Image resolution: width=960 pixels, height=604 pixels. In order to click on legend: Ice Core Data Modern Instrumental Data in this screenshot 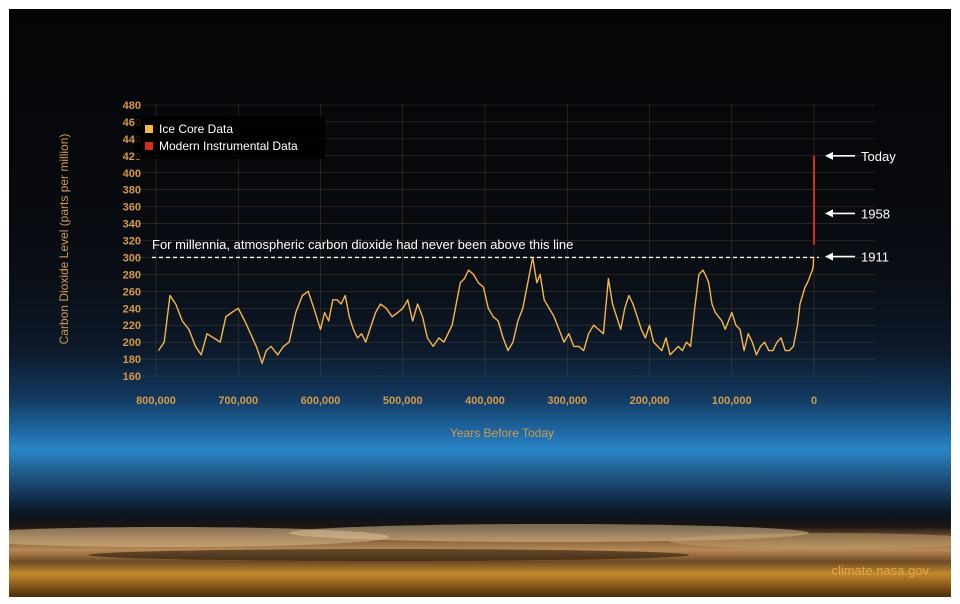, I will do `click(230, 137)`.